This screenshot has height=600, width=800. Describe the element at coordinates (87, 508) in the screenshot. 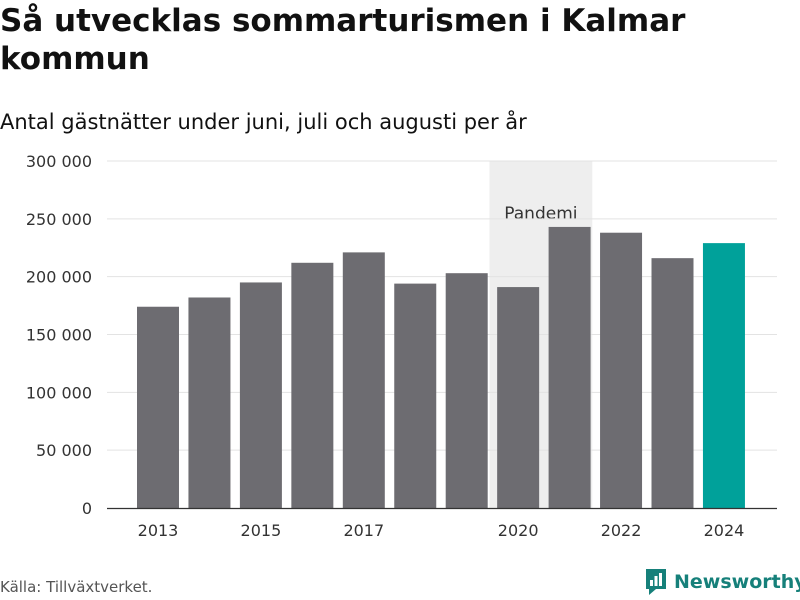

I see `y-tick-label: 0` at that location.